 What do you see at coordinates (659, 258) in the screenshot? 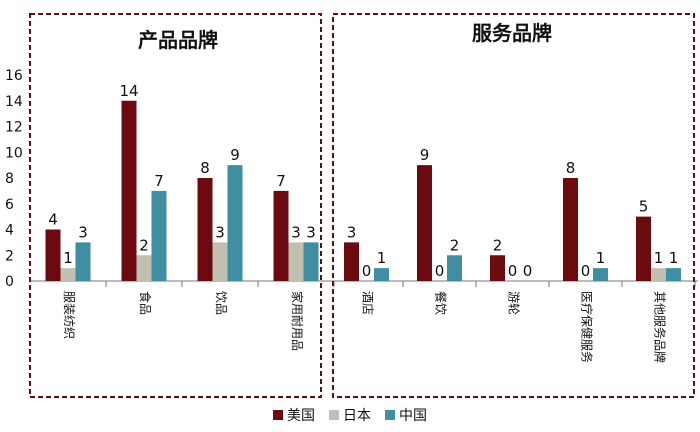
I see `data-label-日本-其他服务品牌: 1` at bounding box center [659, 258].